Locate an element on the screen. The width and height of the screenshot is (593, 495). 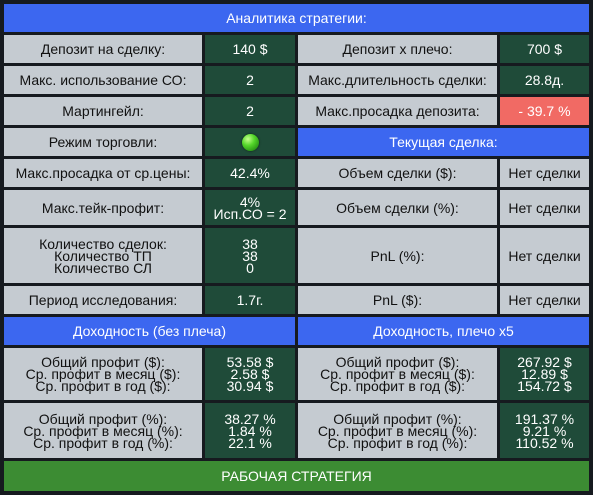
max-duration-label: Макс.длительность сделки: is located at coordinates (397, 80).